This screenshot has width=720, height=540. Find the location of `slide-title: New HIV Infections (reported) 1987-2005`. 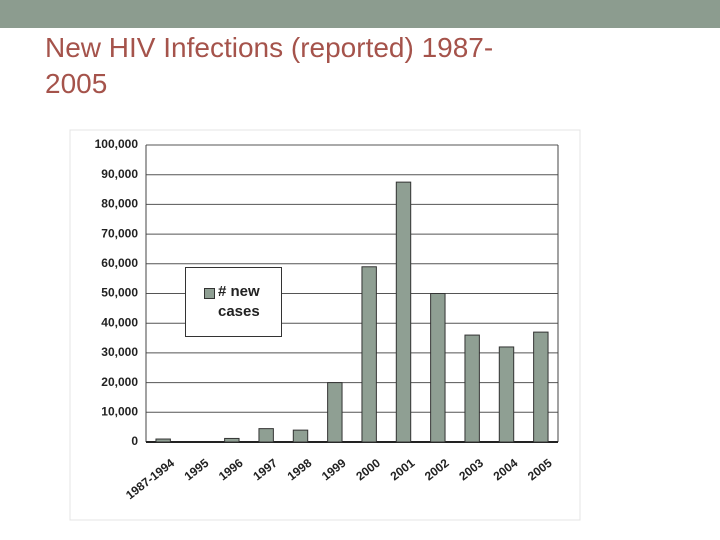

slide-title: New HIV Infections (reported) 1987-2005 is located at coordinates (269, 65).